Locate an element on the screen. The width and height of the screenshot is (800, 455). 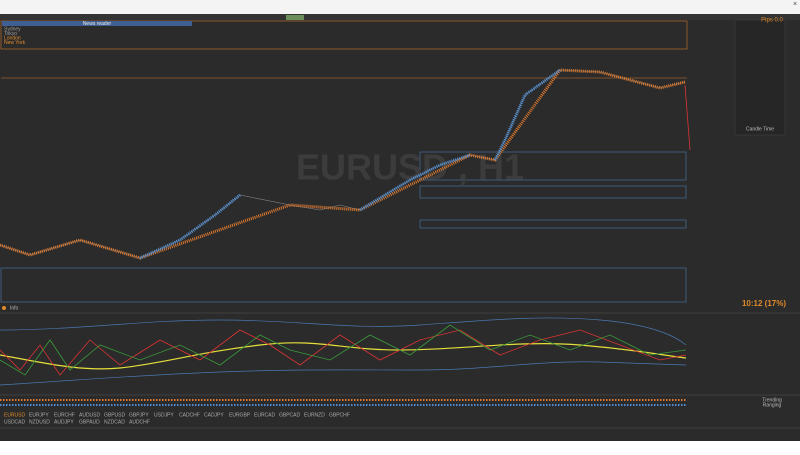
symbol: EURCHF is located at coordinates (64, 415).